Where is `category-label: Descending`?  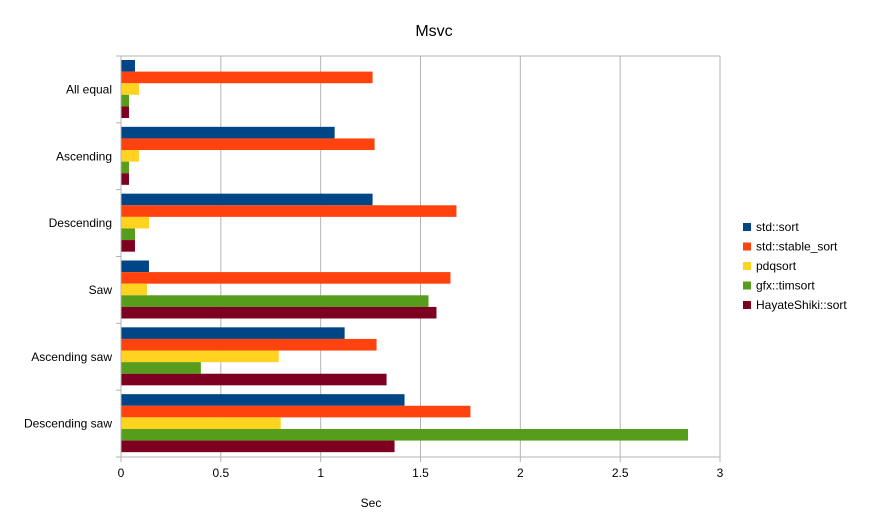 category-label: Descending is located at coordinates (80, 223).